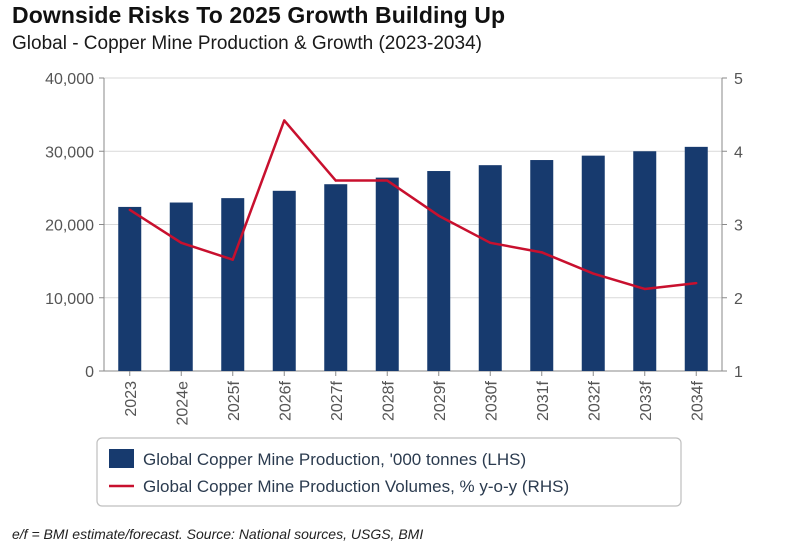 The image size is (791, 556). Describe the element at coordinates (234, 400) in the screenshot. I see `x-axis-tick-label: 2025f` at that location.